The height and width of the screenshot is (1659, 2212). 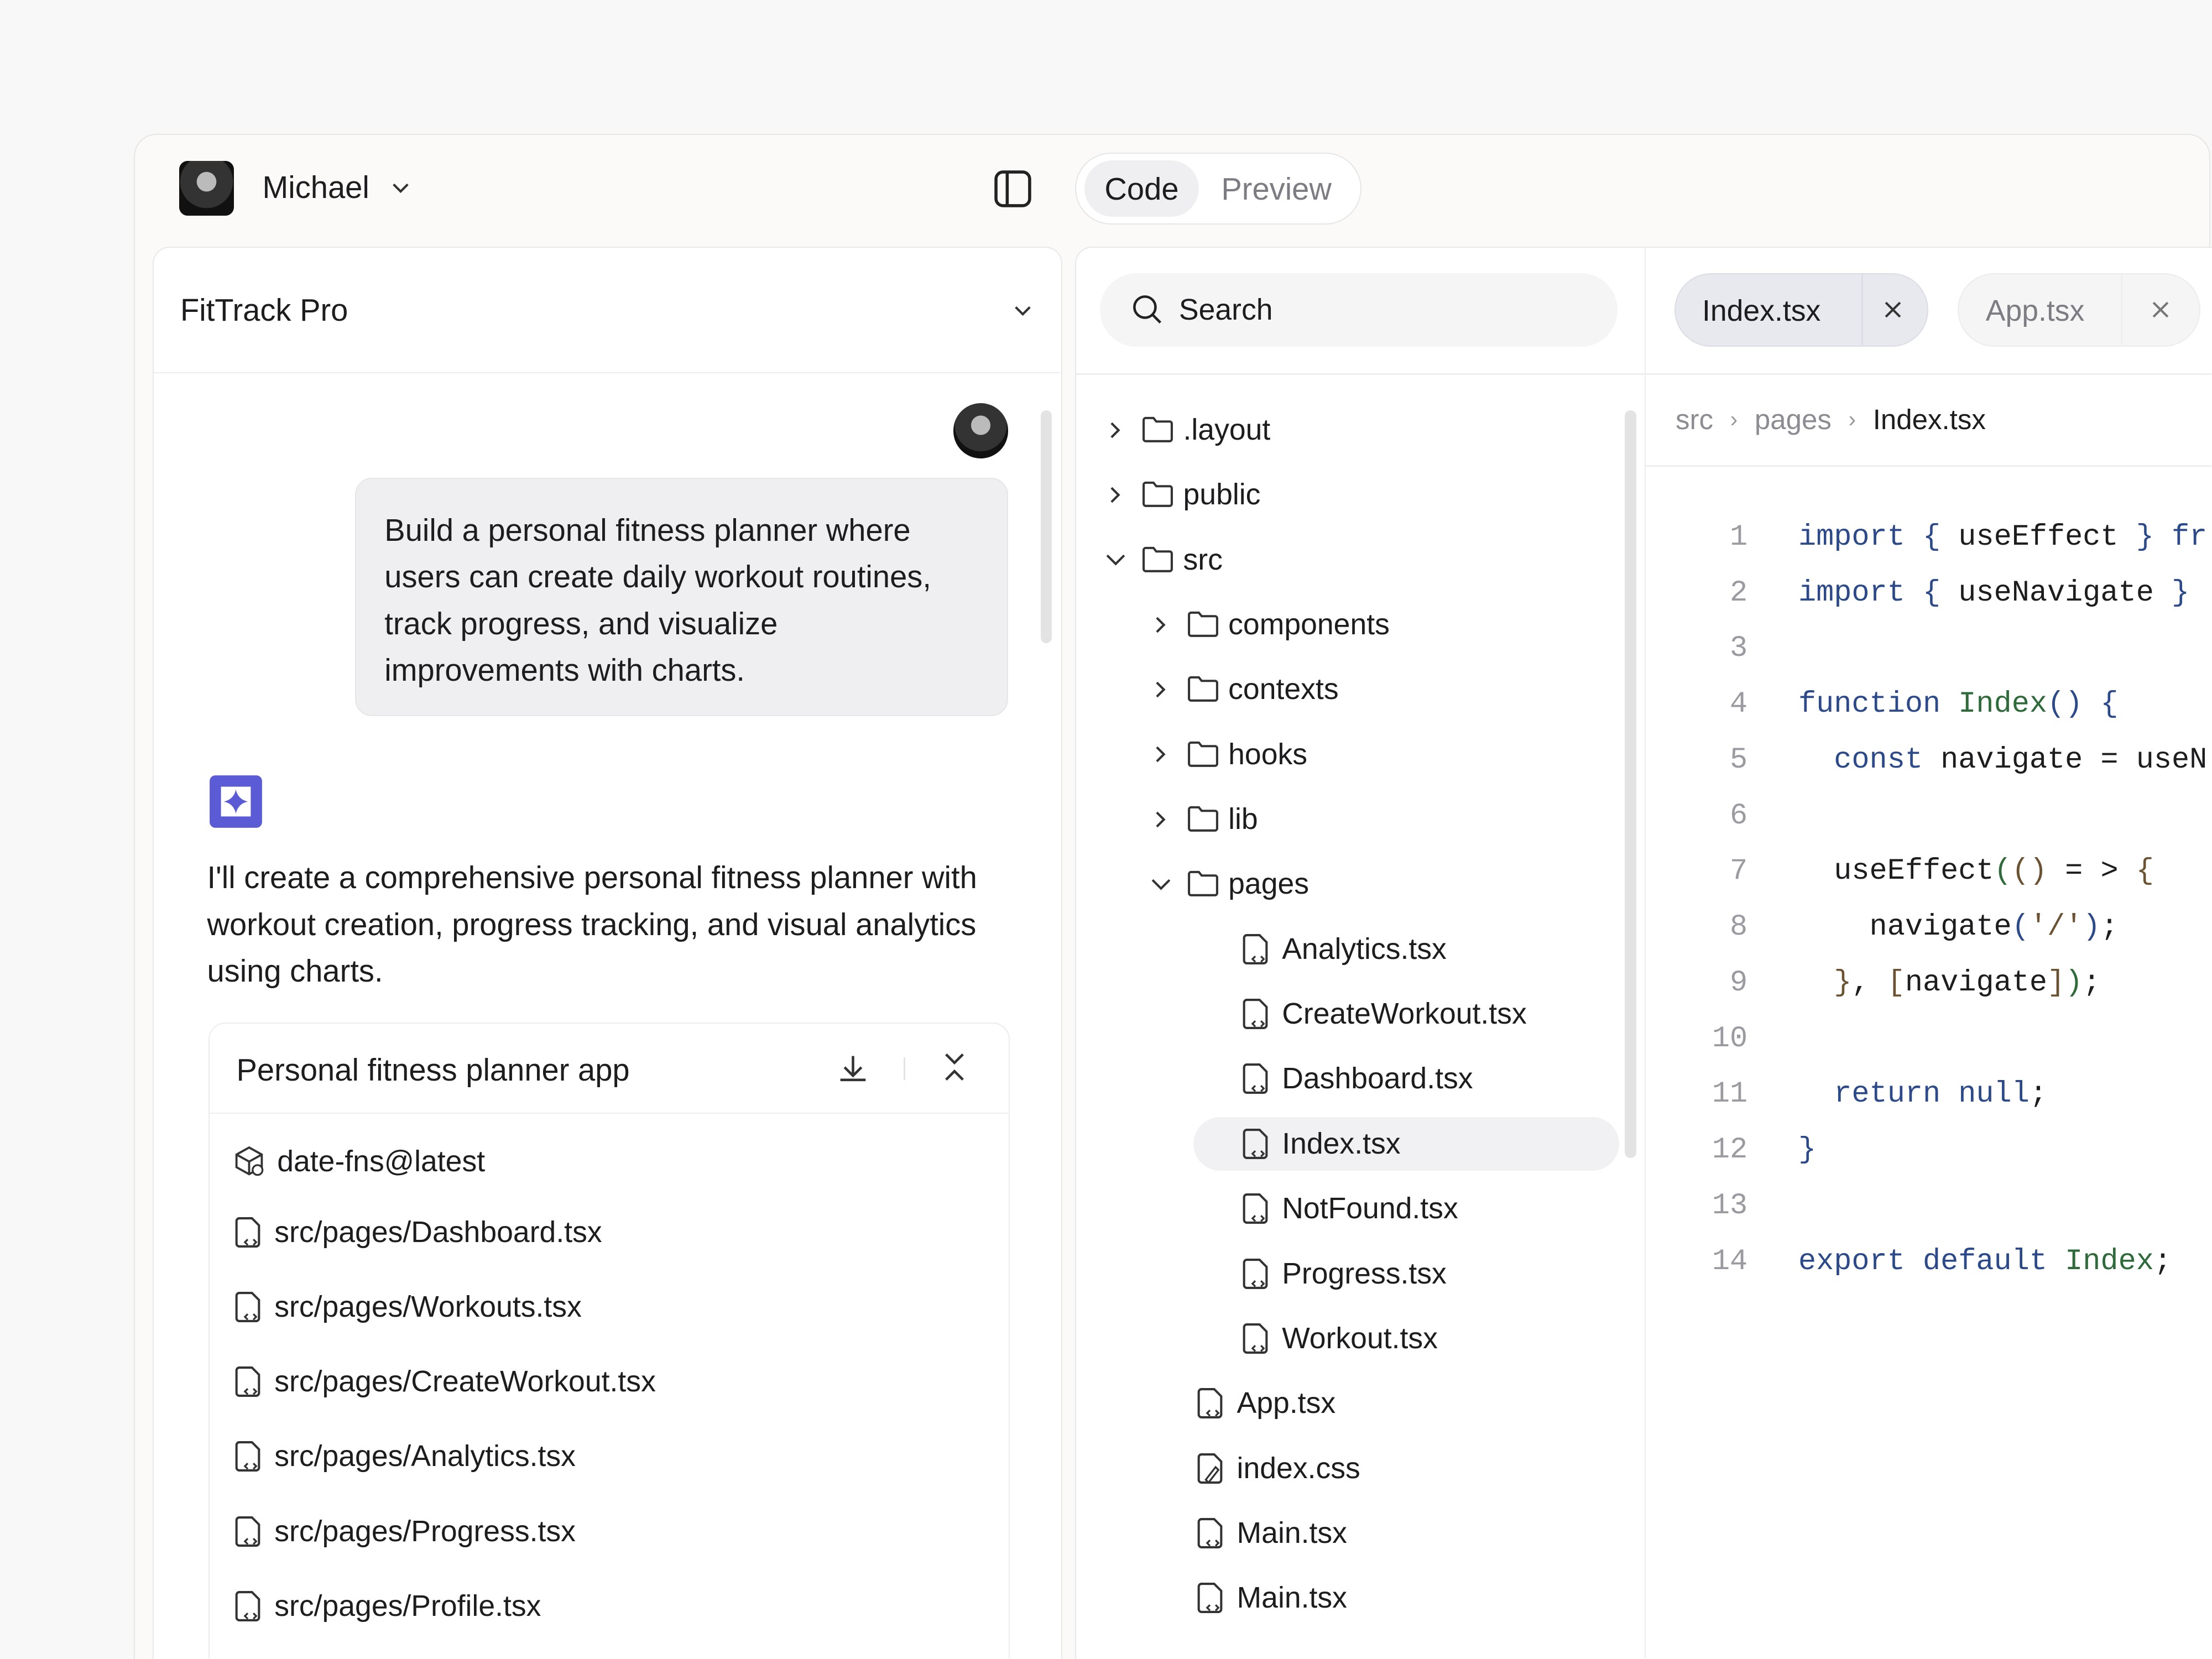 What do you see at coordinates (1631, 784) in the screenshot?
I see `tree-scrollbar` at bounding box center [1631, 784].